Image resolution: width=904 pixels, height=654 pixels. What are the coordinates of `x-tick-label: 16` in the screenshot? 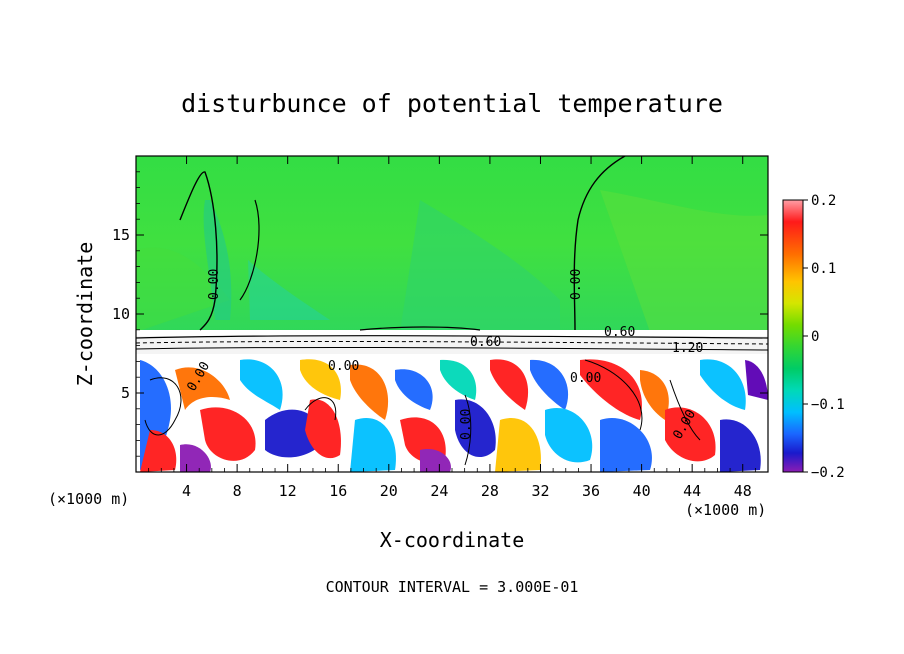 It's located at (338, 491).